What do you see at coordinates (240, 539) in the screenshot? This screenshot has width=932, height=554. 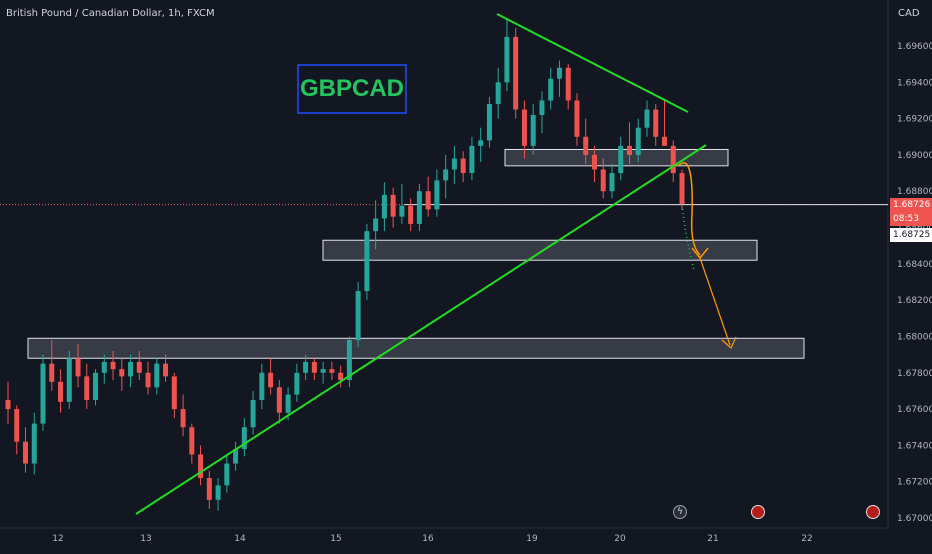 I see `x-tick-label: 14` at bounding box center [240, 539].